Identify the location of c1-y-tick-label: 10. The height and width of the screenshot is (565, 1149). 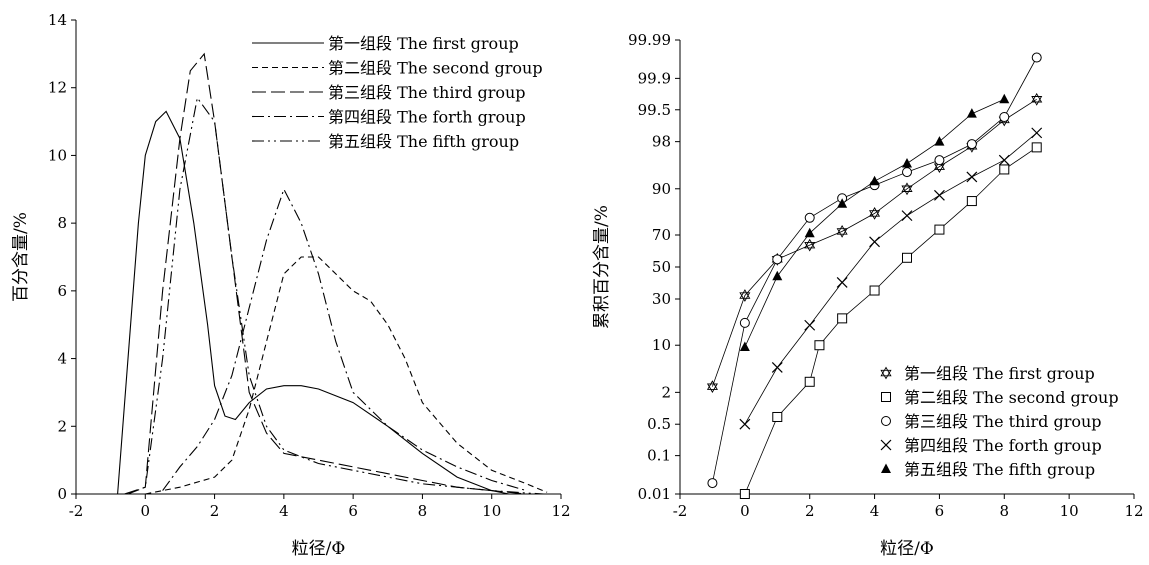
(57, 155).